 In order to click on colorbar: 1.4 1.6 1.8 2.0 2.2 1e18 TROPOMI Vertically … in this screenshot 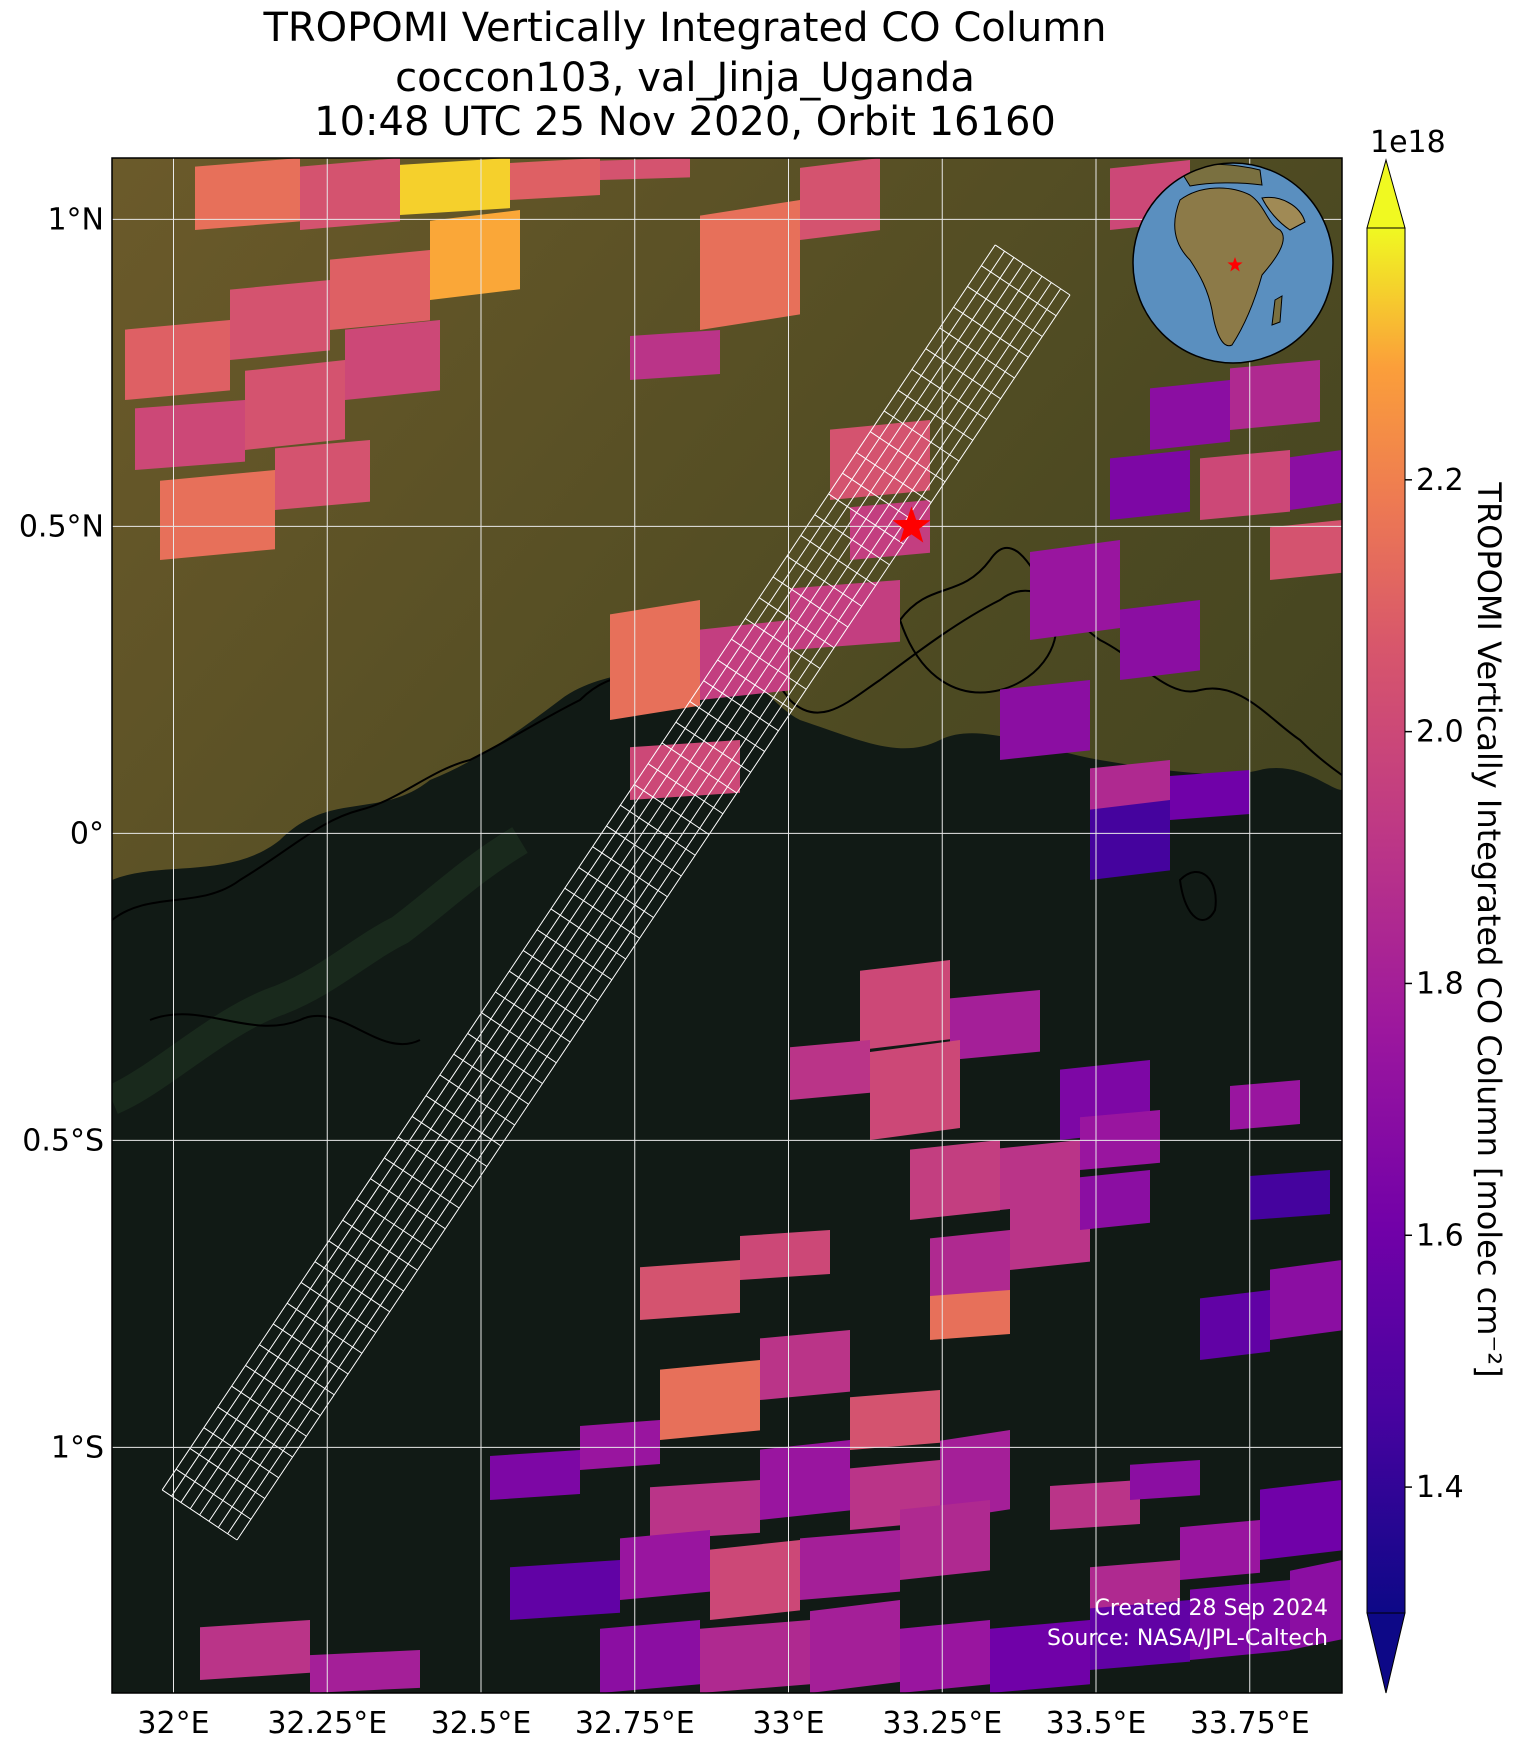, I will do `click(1437, 909)`.